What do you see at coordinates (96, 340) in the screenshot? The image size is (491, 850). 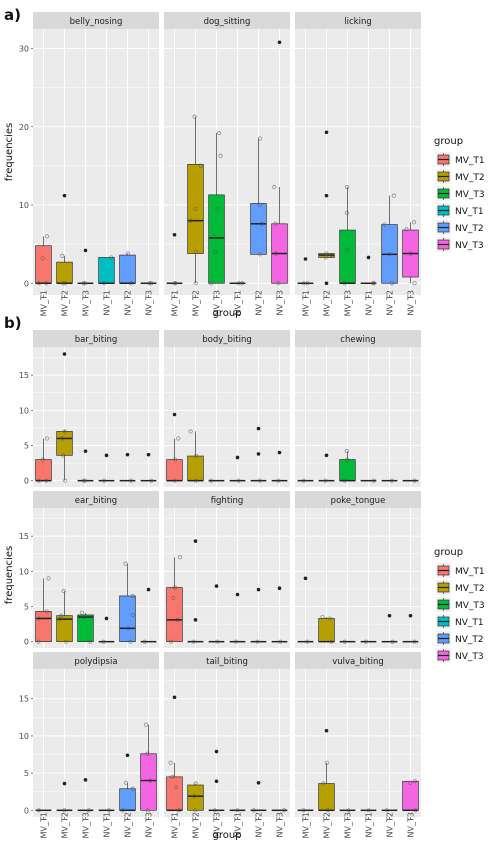 I see `facet-title: bar_biting` at bounding box center [96, 340].